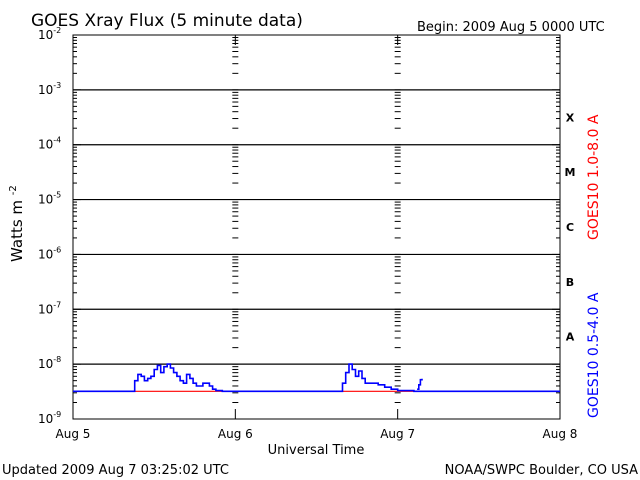 The height and width of the screenshot is (480, 640). I want to click on flare-class-label: M, so click(570, 172).